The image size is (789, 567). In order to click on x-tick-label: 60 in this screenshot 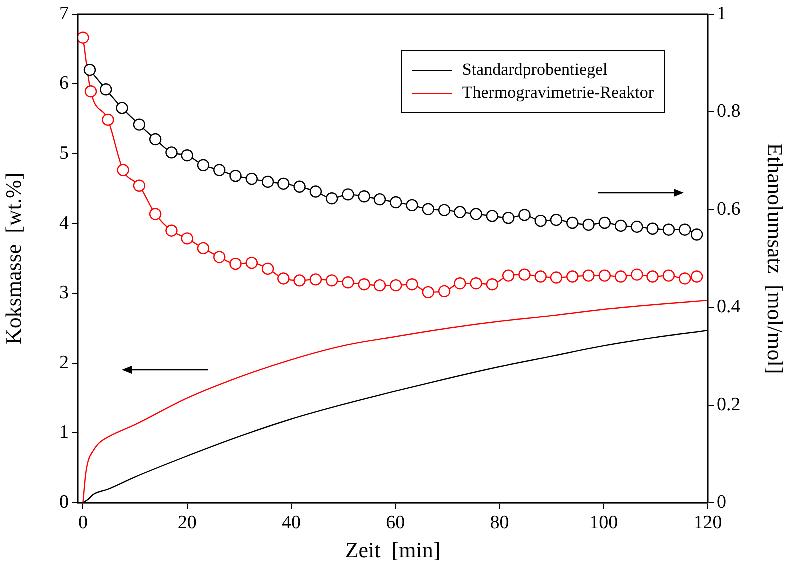, I will do `click(396, 523)`.